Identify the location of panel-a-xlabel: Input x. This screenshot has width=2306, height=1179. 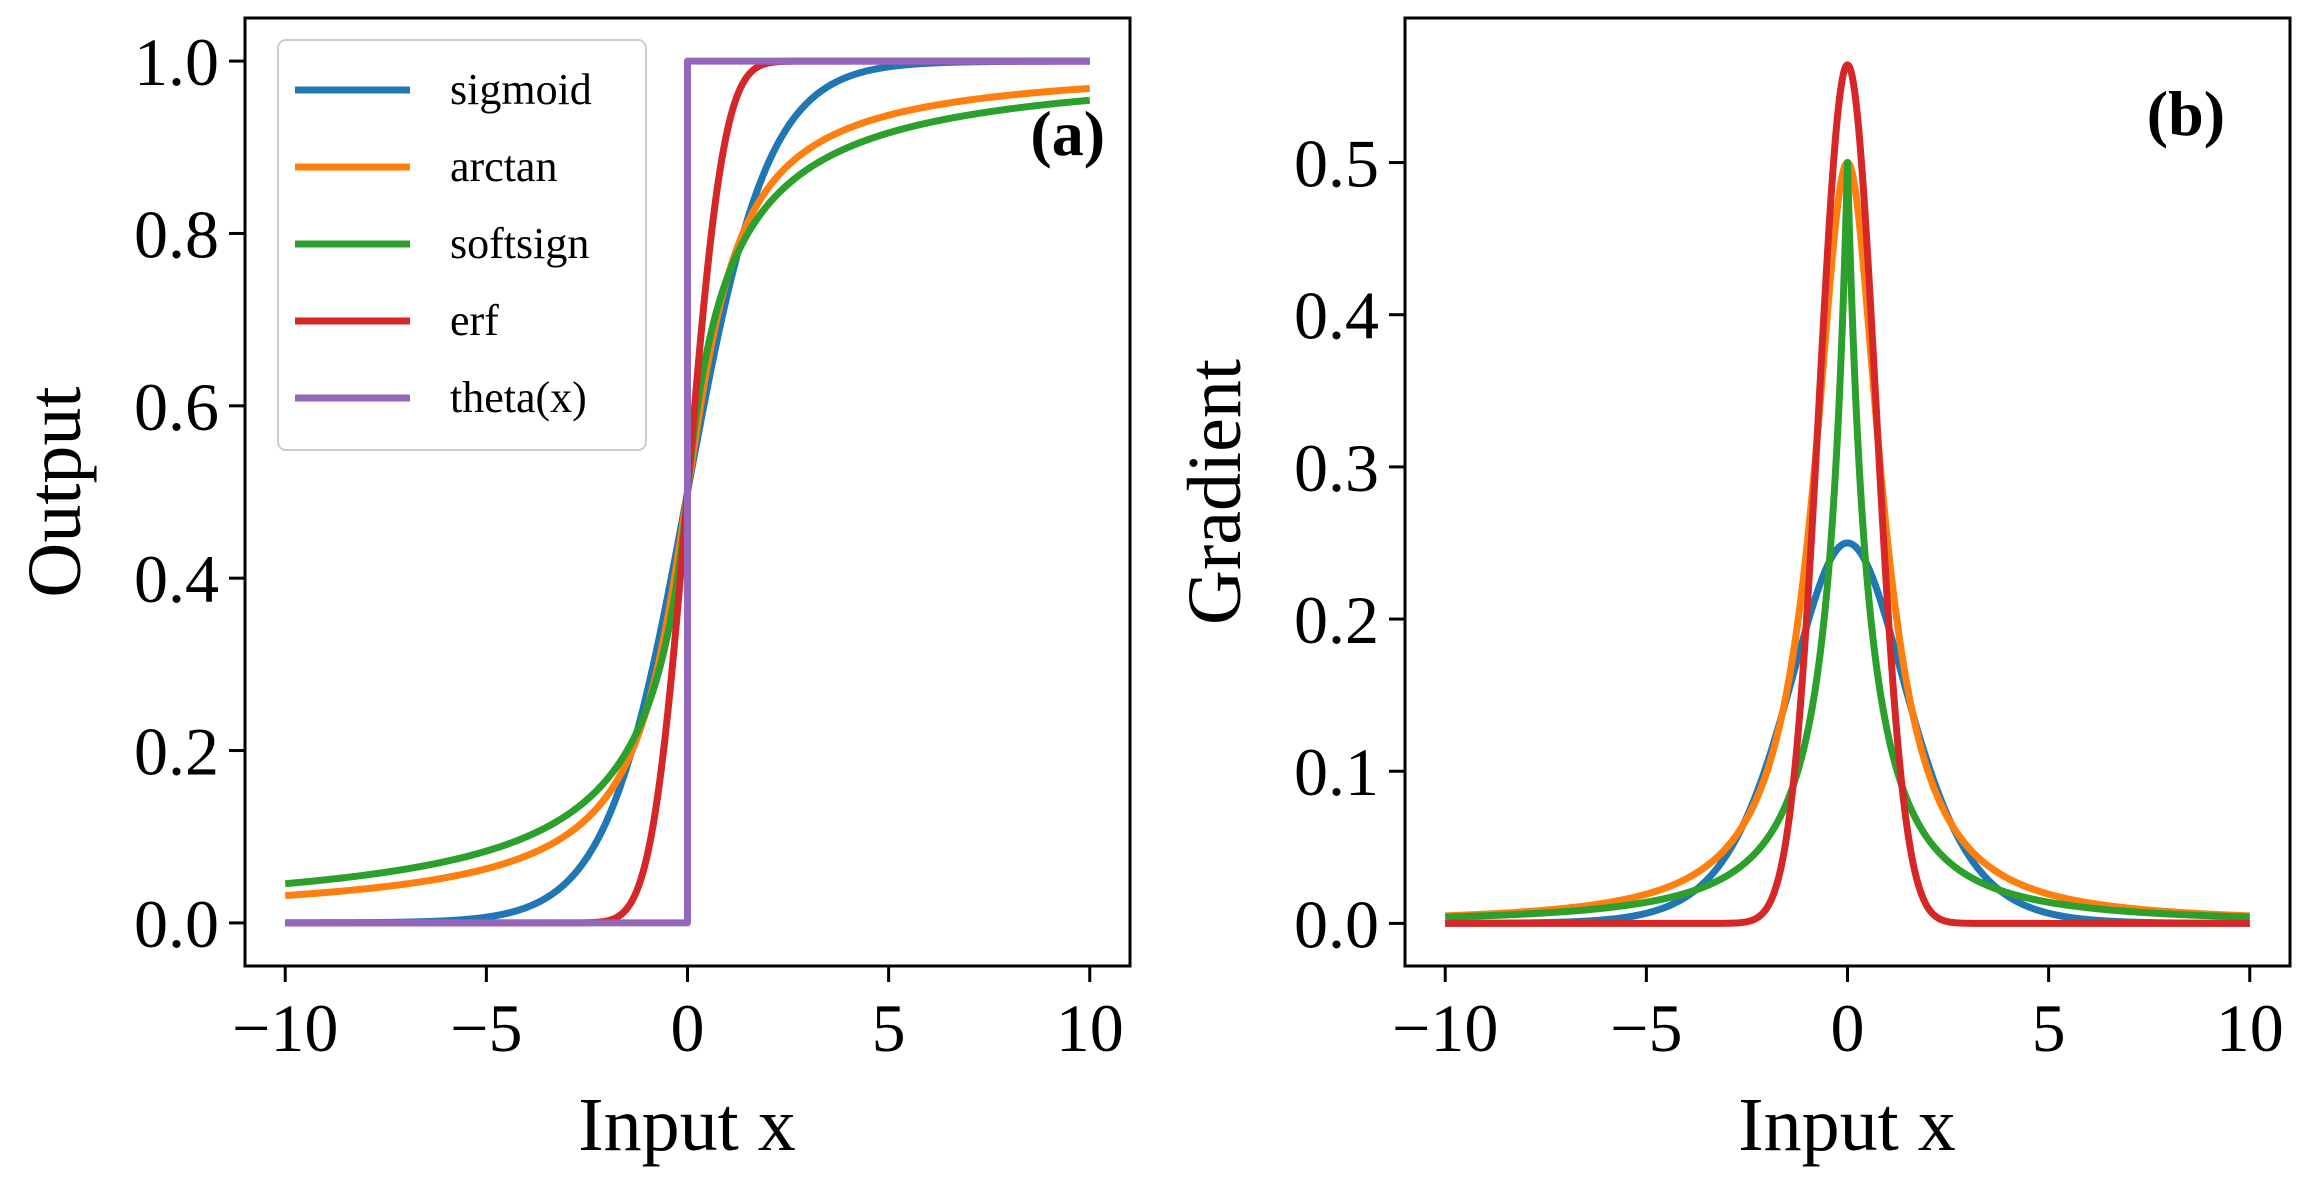
(686, 1125).